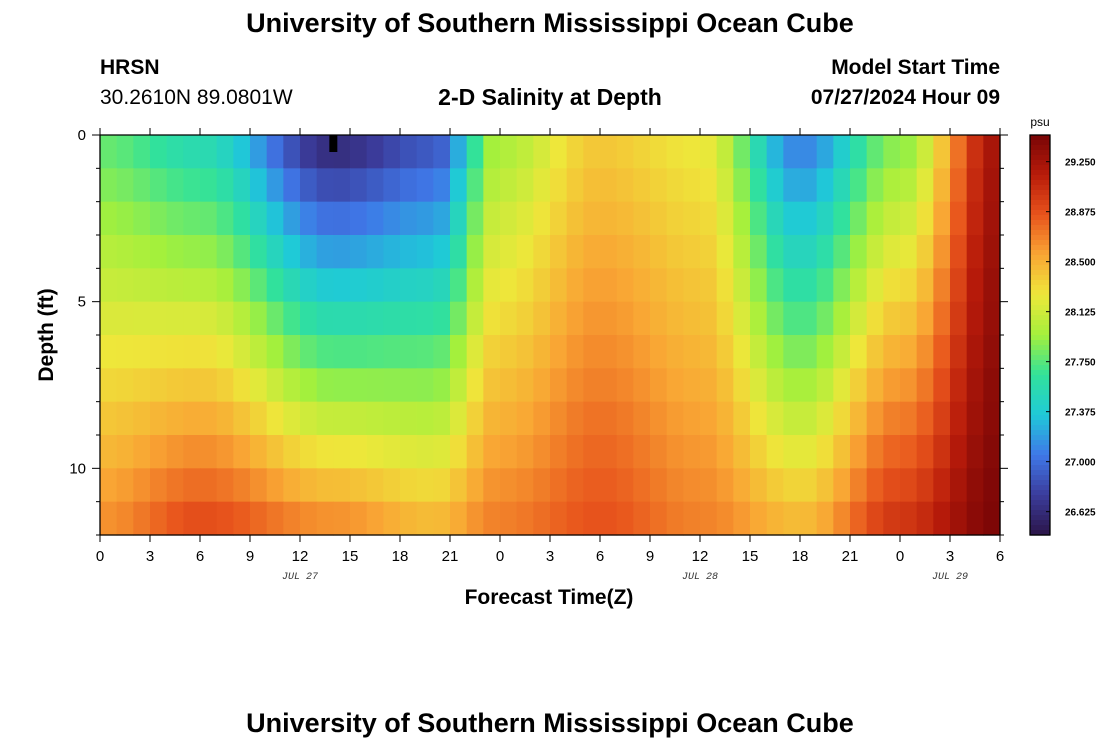  I want to click on colorbar-tick-label: 28.125, so click(1080, 313).